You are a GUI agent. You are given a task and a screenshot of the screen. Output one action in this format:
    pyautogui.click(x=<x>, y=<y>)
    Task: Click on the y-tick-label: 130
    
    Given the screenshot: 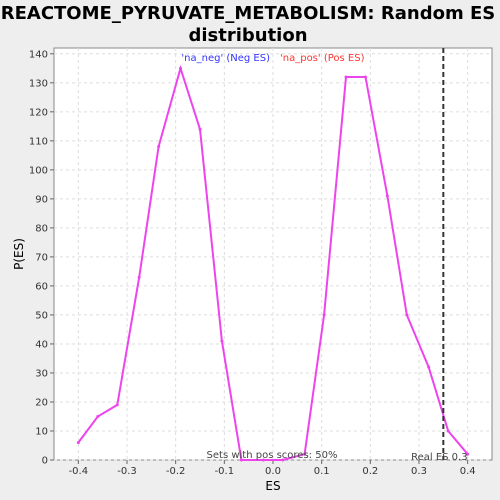 What is the action you would take?
    pyautogui.click(x=38, y=83)
    